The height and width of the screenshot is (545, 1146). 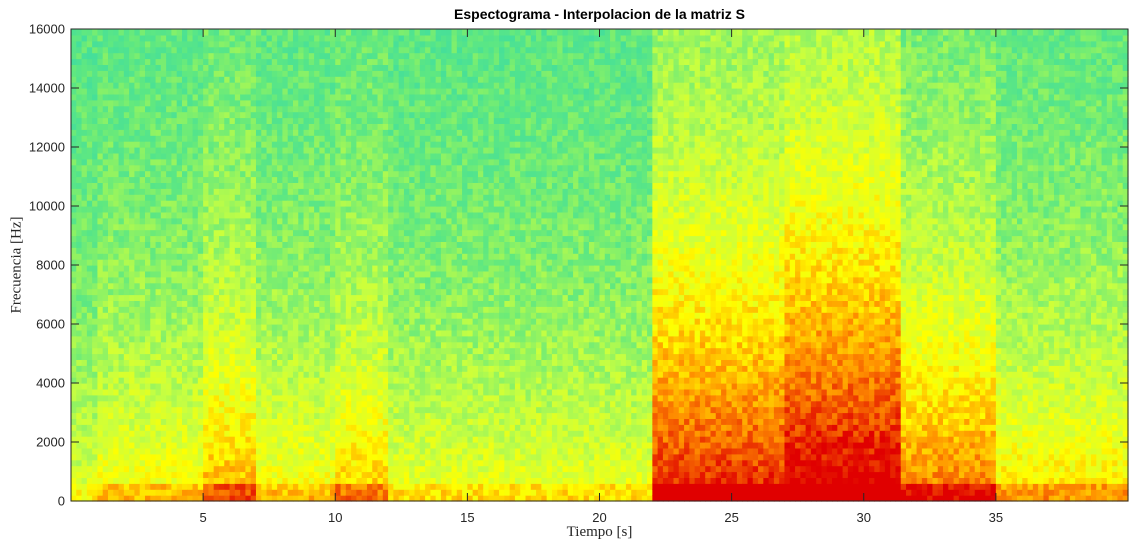 I want to click on y-tick-label: 4000, so click(x=50, y=383).